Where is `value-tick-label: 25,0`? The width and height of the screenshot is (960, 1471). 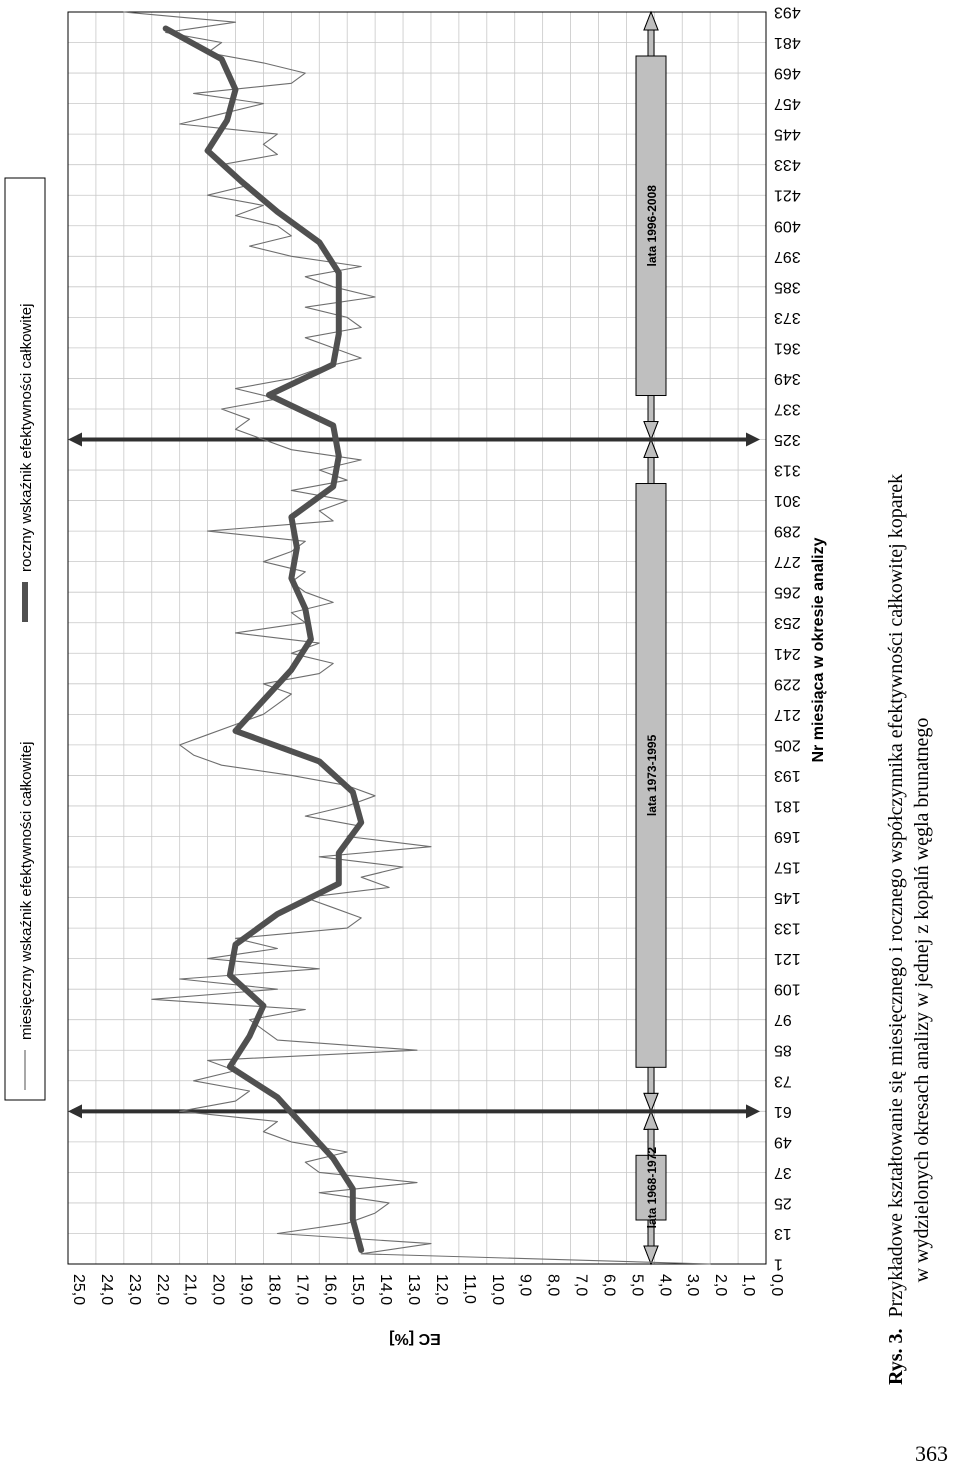
value-tick-label: 25,0 is located at coordinates (78, 1289).